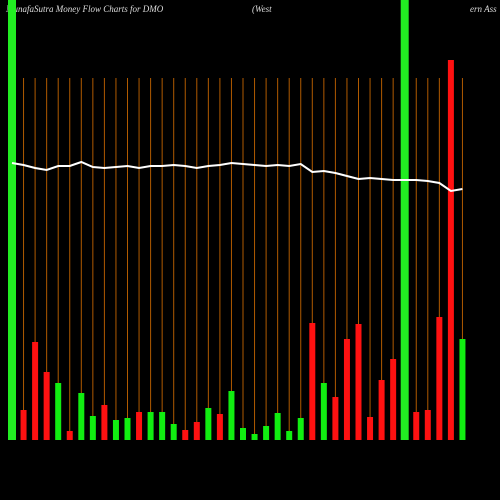  I want to click on chart-title: MunafaSutra Money Flow Charts for DMO, so click(84, 9).